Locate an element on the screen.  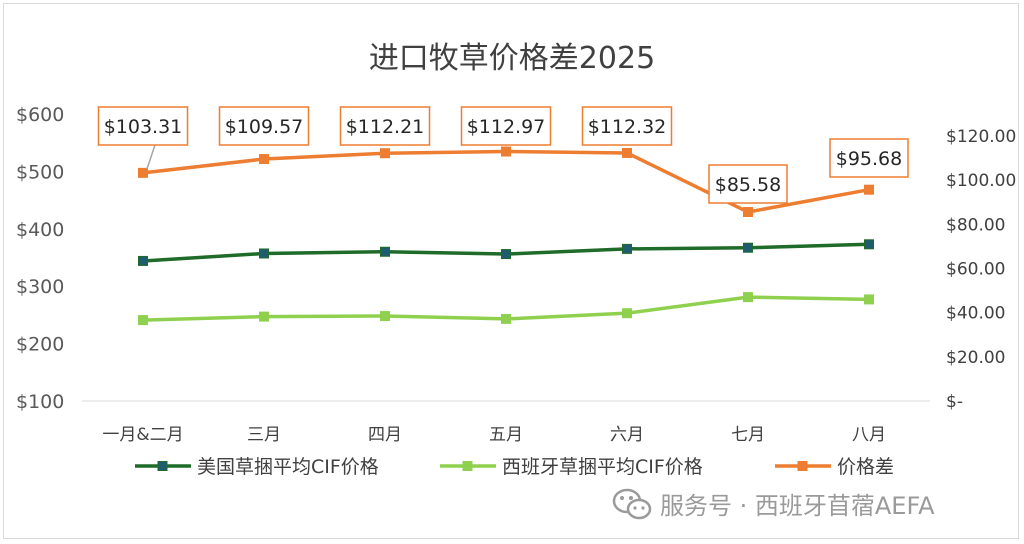
x-tick-label: 七月 is located at coordinates (748, 435).